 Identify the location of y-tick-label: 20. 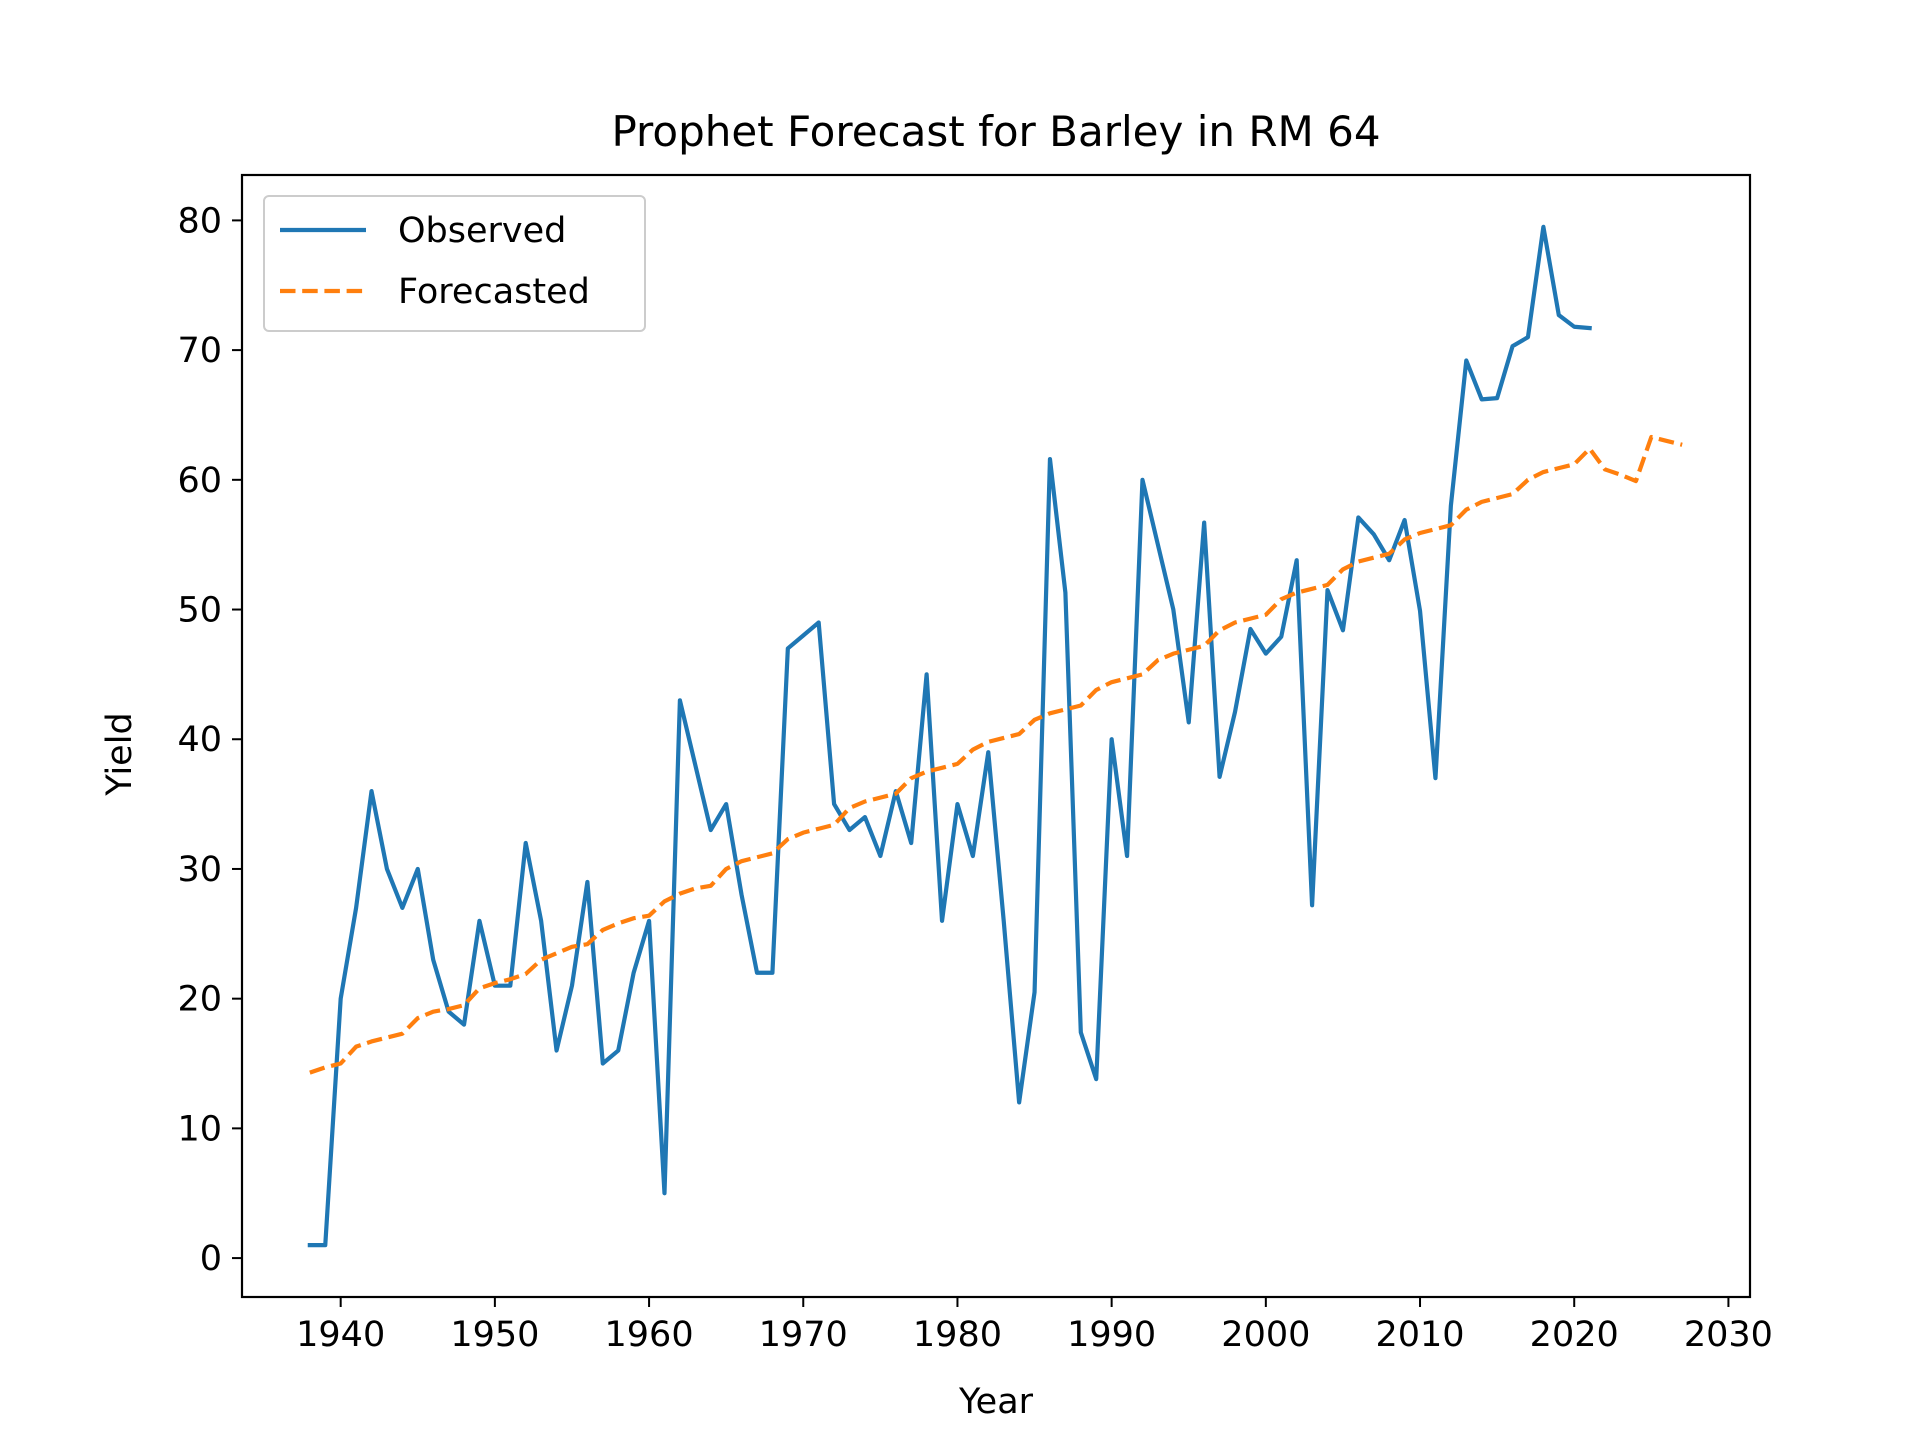
(199, 1000).